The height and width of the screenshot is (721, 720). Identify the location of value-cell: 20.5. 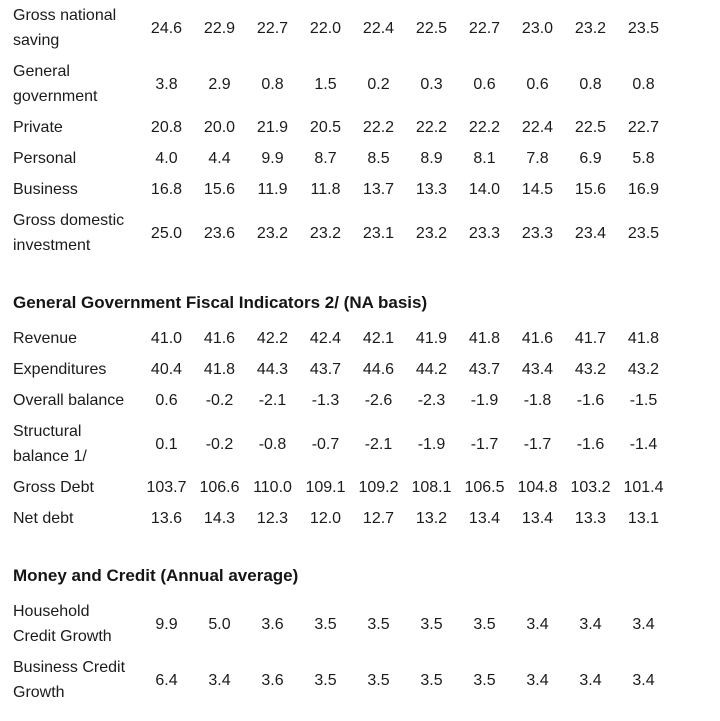
(325, 127).